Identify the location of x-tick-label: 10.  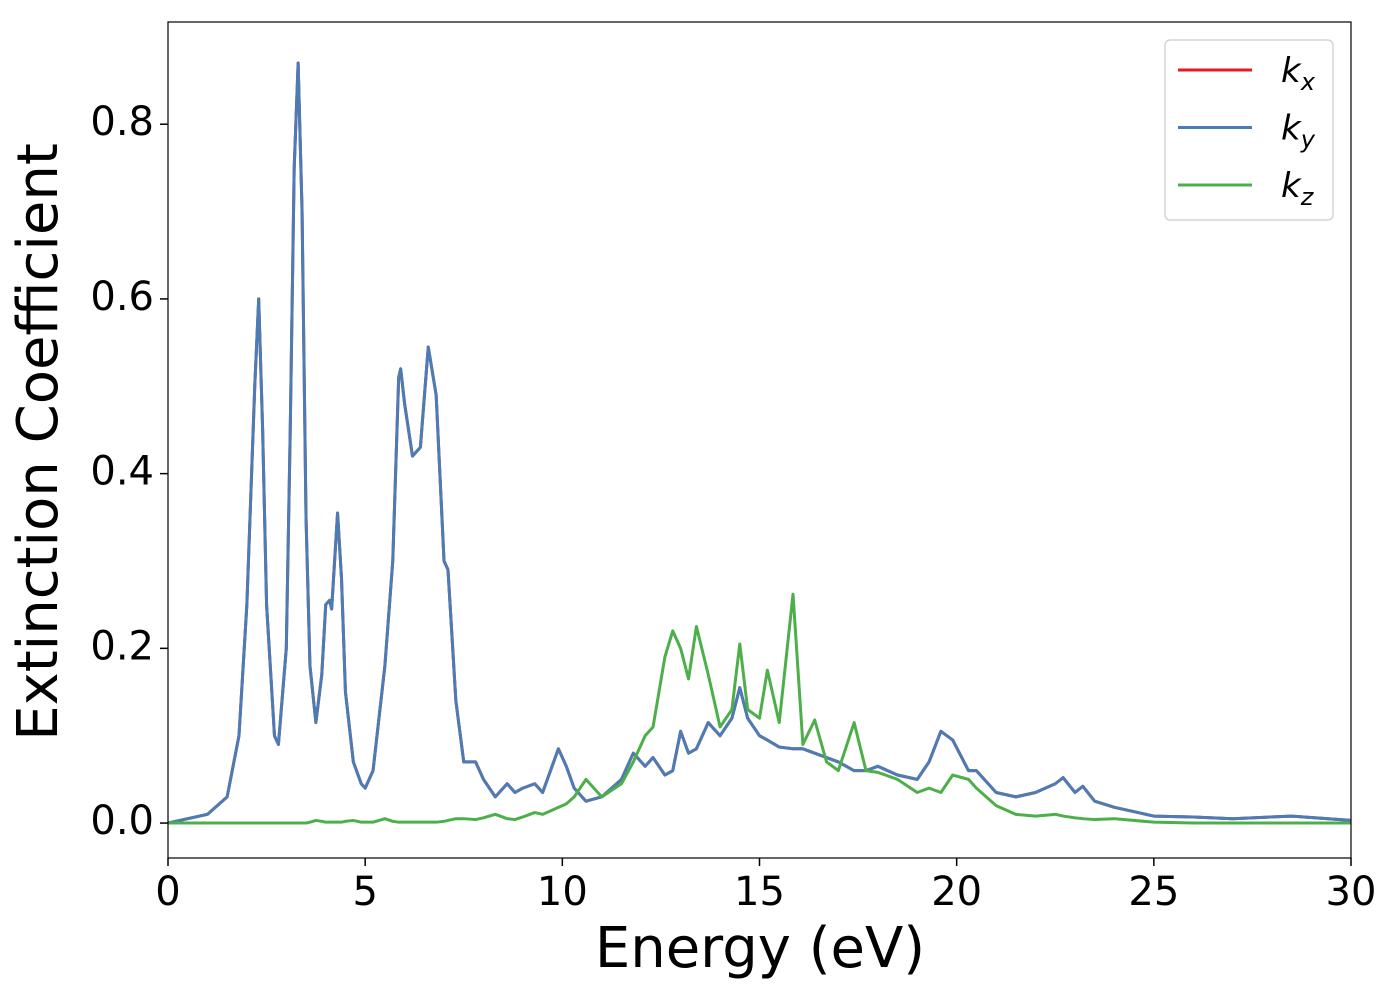
(562, 892).